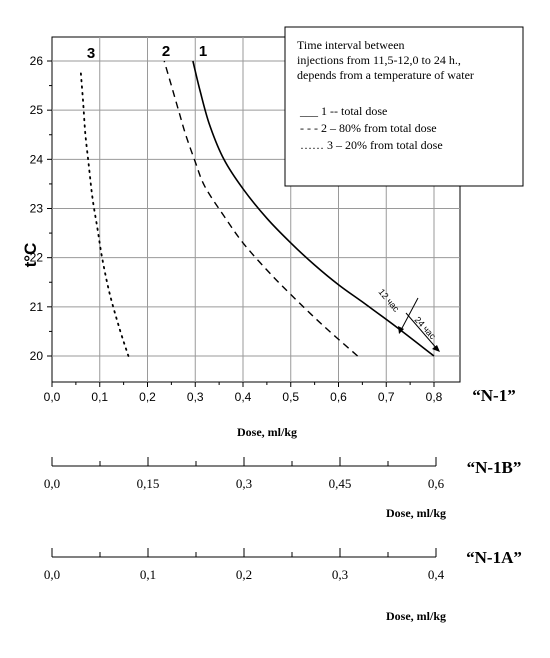 The height and width of the screenshot is (658, 550). I want to click on axis-tick-label: 0,6, so click(436, 483).